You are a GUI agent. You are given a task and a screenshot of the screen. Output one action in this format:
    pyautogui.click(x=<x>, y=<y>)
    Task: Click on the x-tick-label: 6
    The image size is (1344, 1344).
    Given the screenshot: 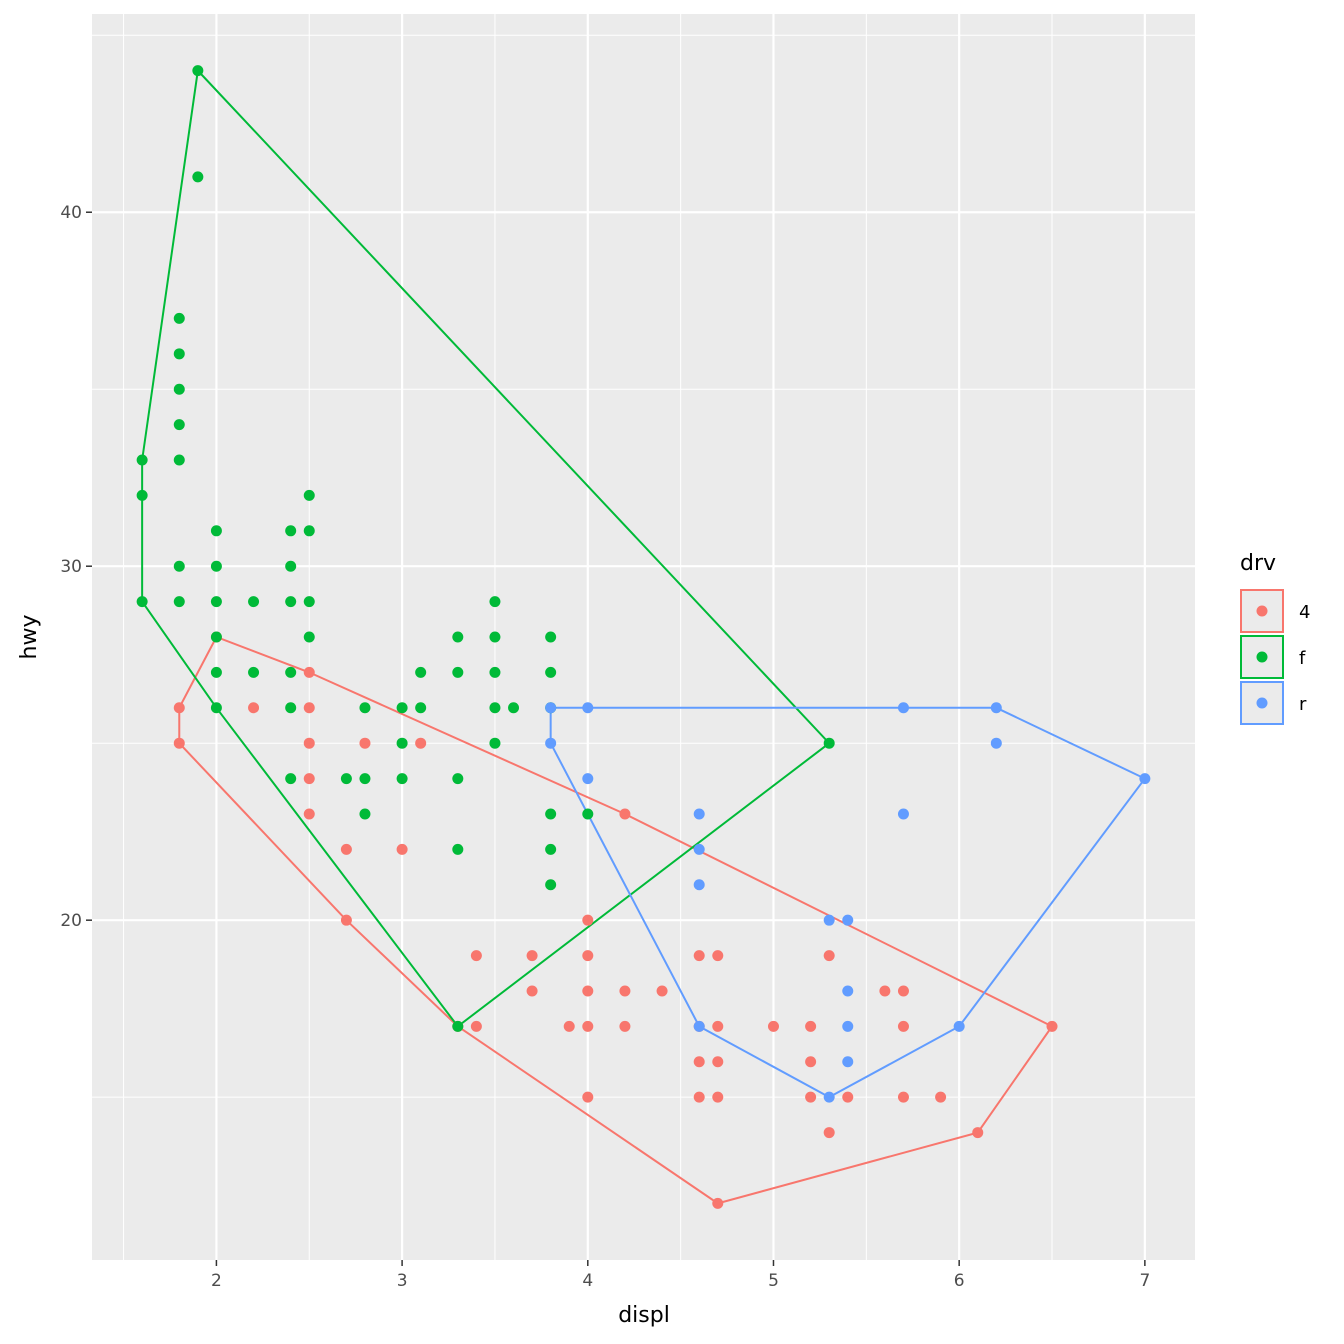 What is the action you would take?
    pyautogui.click(x=959, y=1281)
    